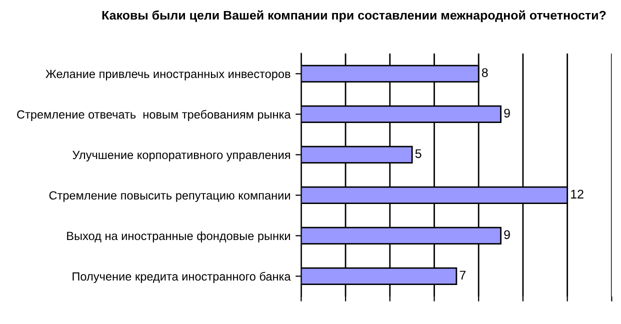 This screenshot has width=621, height=324. Describe the element at coordinates (169, 196) in the screenshot. I see `y-tick-label: Стремление повысить репутацию компании` at that location.